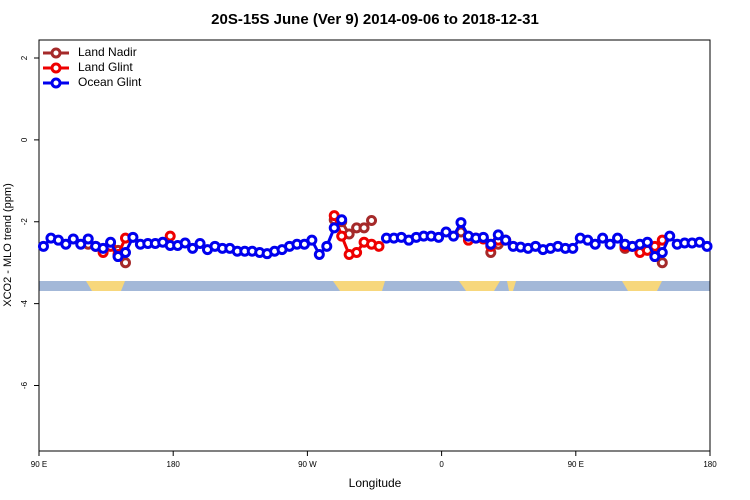 This screenshot has width=750, height=500. Describe the element at coordinates (105, 67) in the screenshot. I see `legend-label: Land Glint` at that location.